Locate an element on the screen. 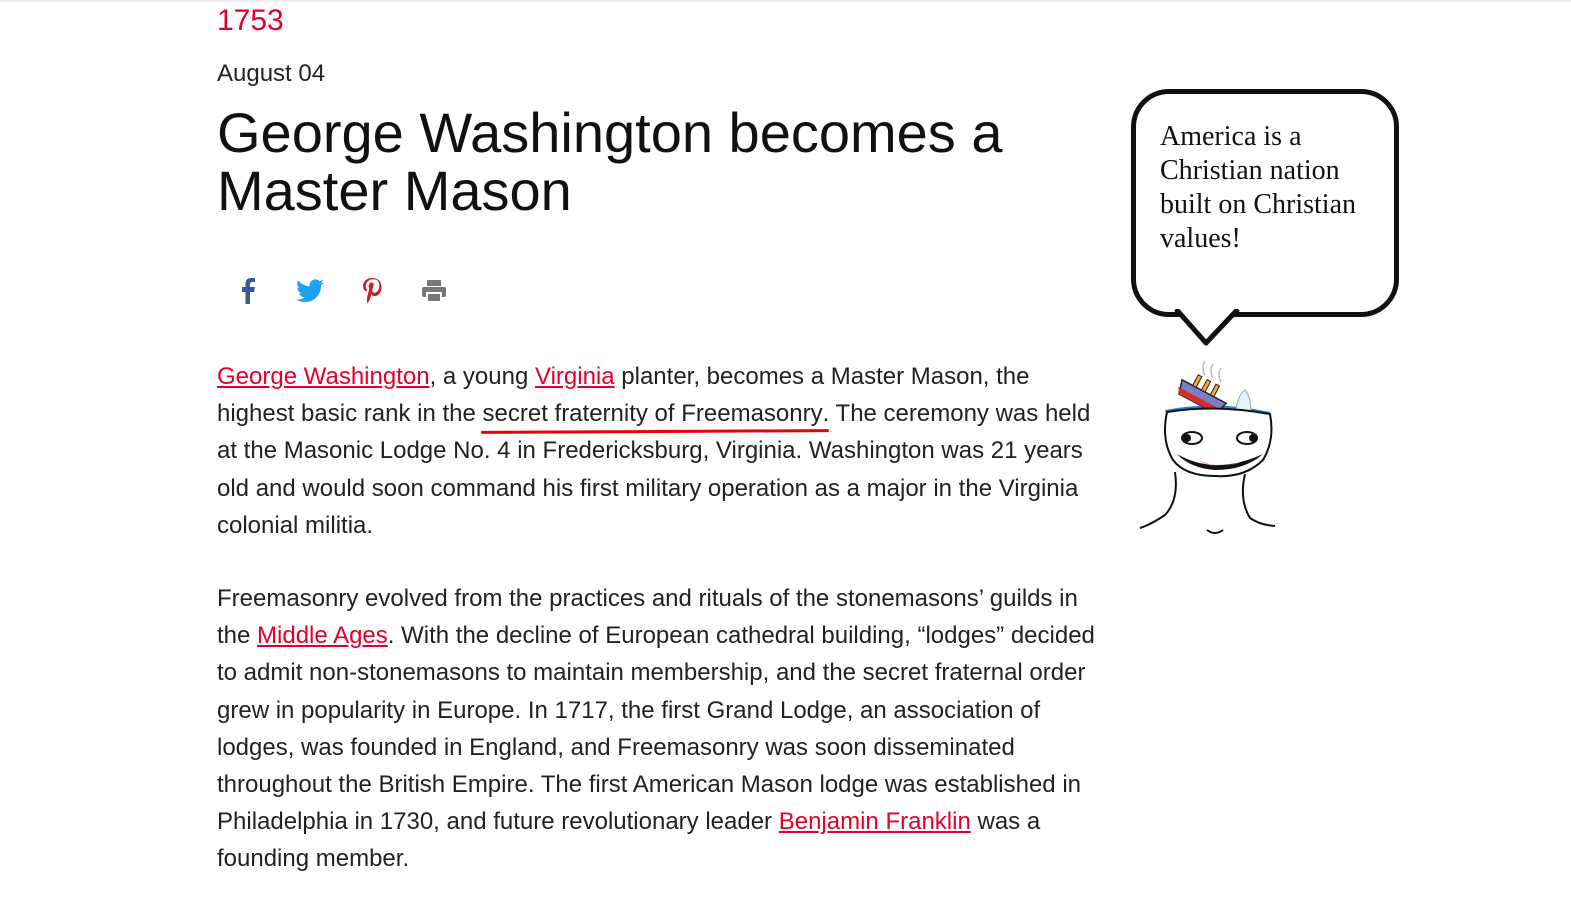 This screenshot has height=914, width=1571. page-title: George Washington becomes a Master Mason is located at coordinates (610, 161).